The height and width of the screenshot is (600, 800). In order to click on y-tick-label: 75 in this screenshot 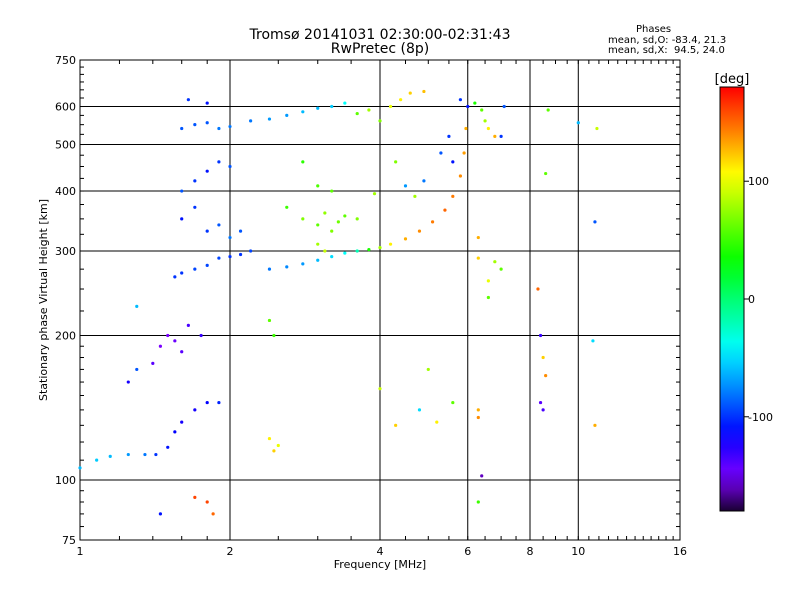, I will do `click(69, 540)`.